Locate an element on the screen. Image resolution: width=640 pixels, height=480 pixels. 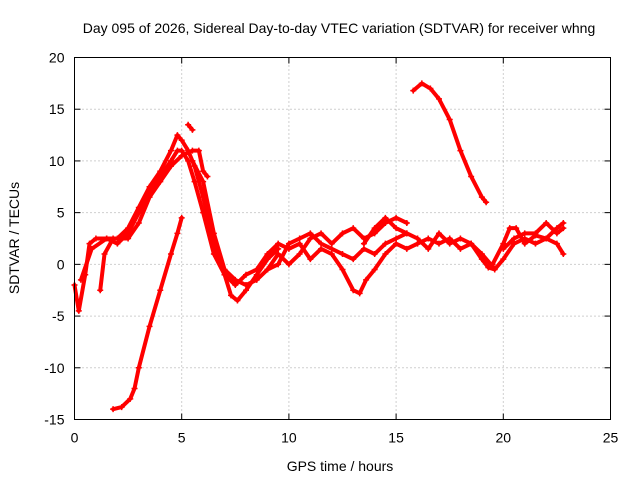
series-track-c is located at coordinates (154, 220).